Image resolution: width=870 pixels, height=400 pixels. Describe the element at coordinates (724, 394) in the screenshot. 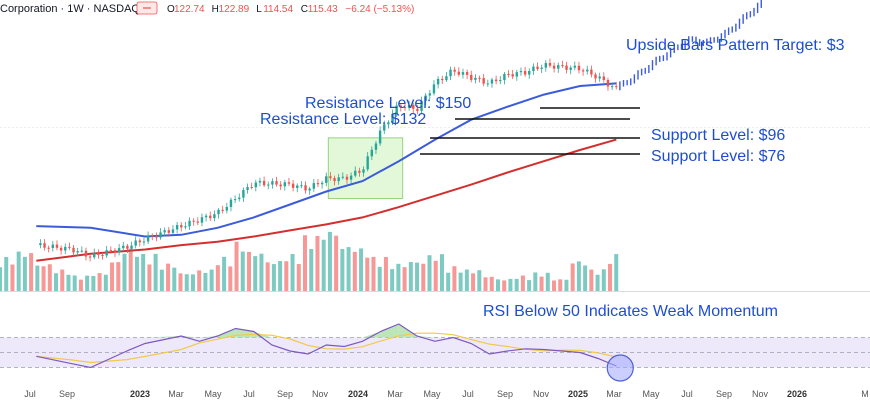

I see `x-tick-label: Sep` at that location.